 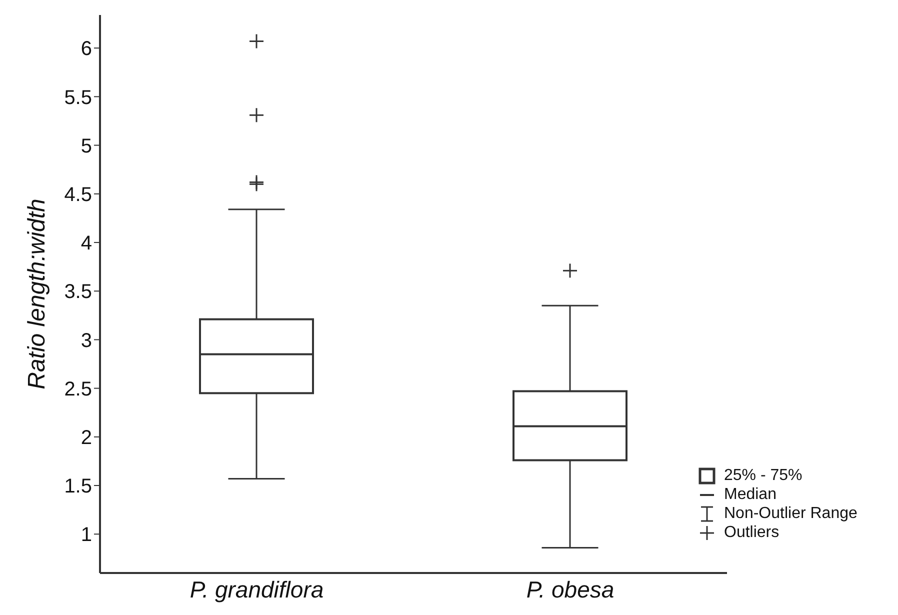 I want to click on x-tick-label: P. obesa, so click(x=570, y=589).